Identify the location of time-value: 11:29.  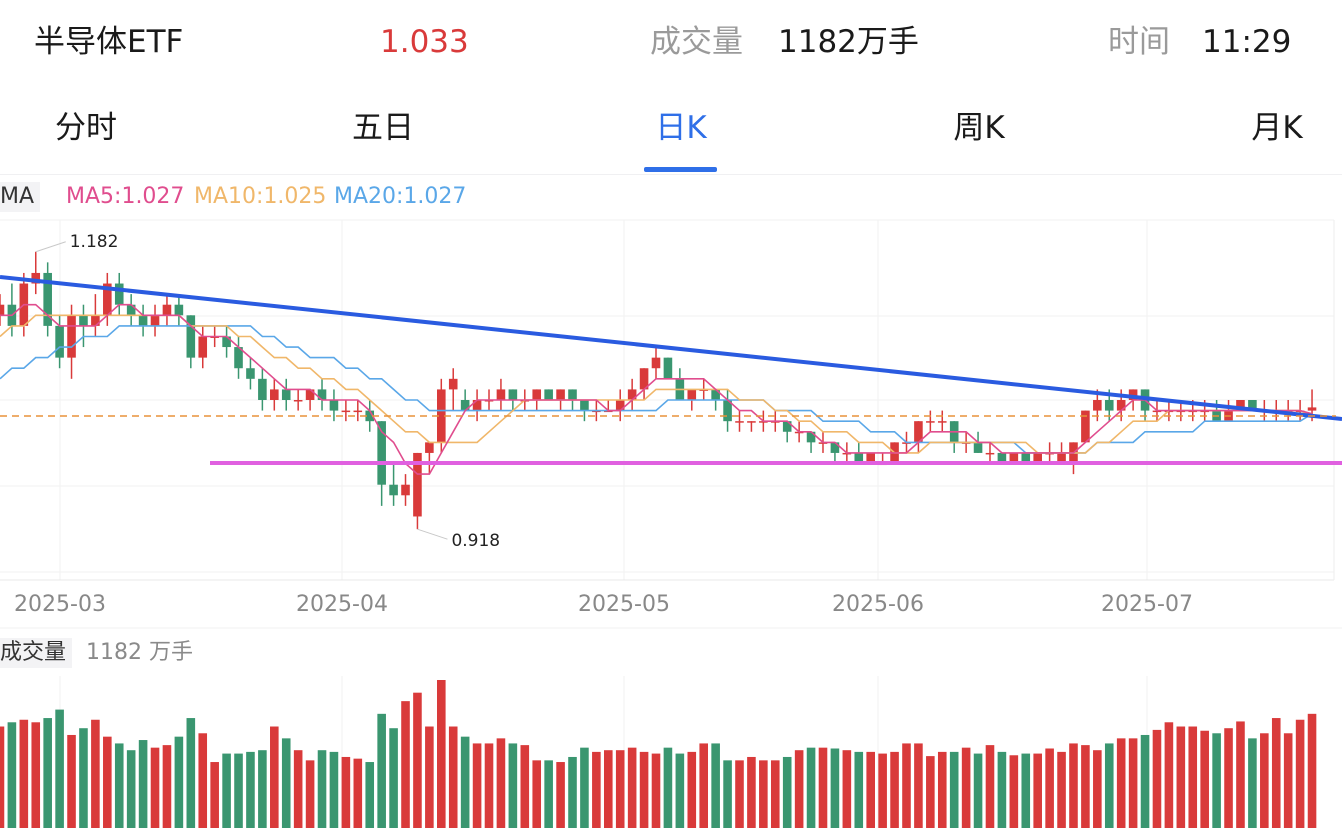
(1247, 42).